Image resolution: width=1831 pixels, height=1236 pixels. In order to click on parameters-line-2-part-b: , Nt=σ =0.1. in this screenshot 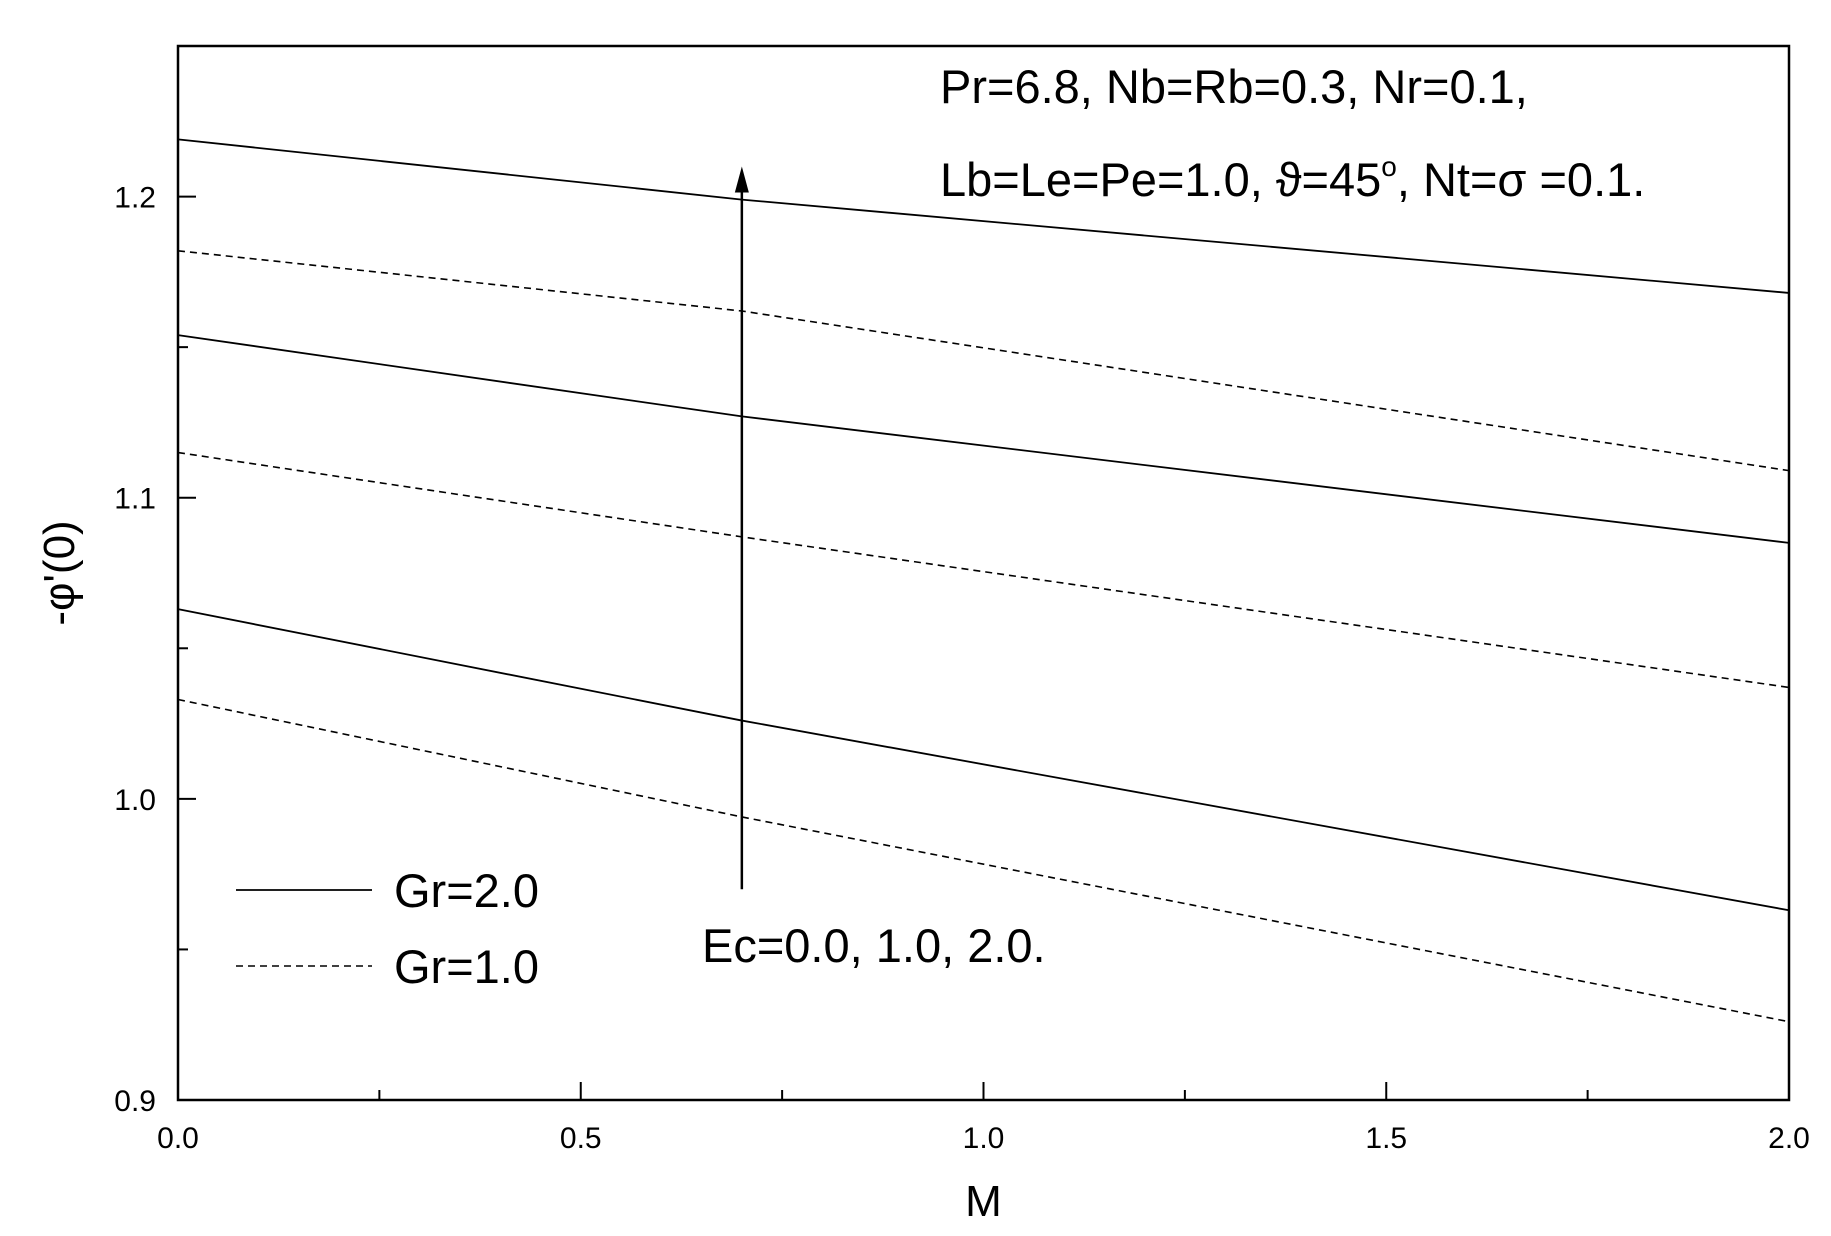, I will do `click(1521, 179)`.